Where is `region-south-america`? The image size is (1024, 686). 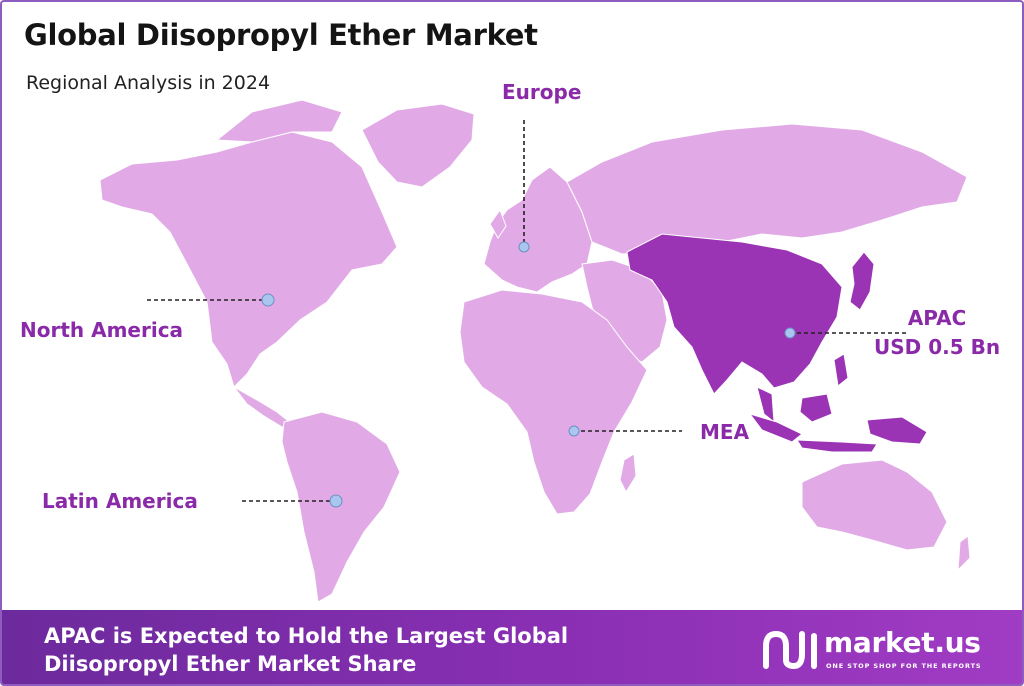
region-south-america is located at coordinates (341, 507).